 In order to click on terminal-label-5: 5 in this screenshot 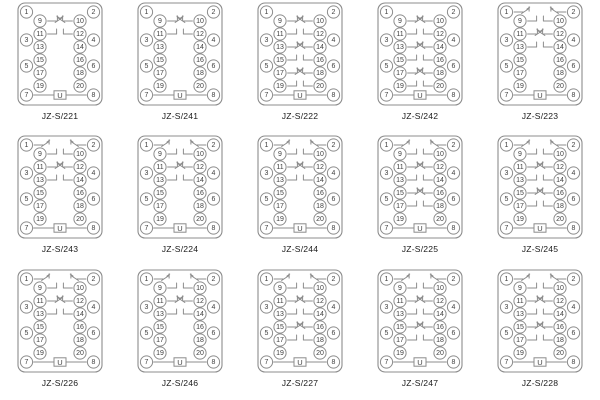, I will do `click(27, 332)`.